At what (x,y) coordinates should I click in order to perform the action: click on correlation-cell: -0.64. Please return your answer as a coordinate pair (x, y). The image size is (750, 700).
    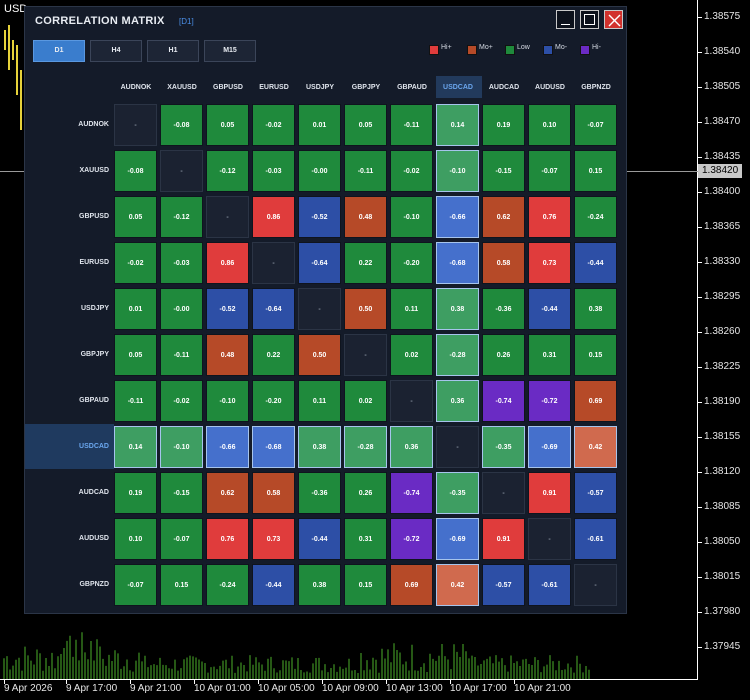
    Looking at the image, I should click on (319, 263).